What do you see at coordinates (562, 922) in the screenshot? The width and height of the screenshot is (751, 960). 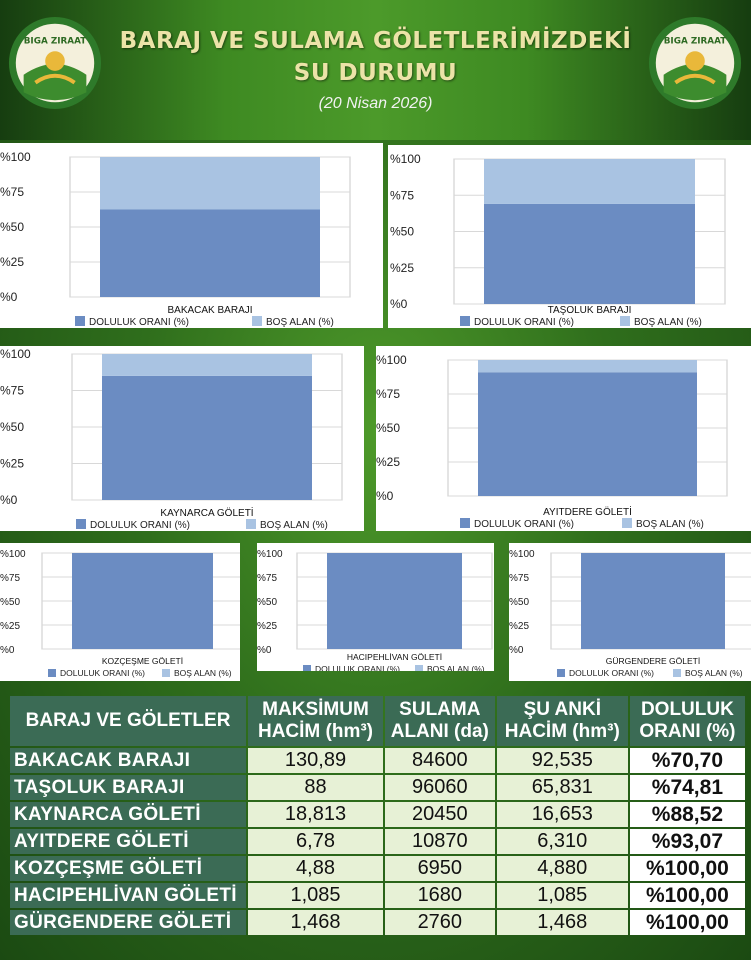 I see `row-current-volume: 1,468` at bounding box center [562, 922].